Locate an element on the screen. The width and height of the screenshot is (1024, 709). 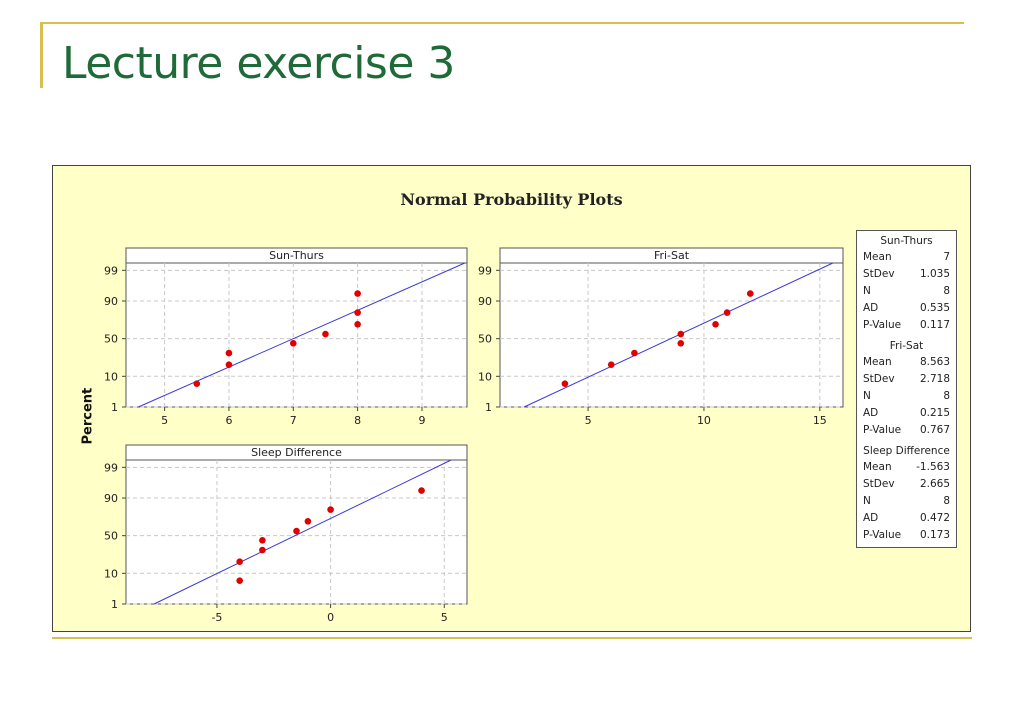
slide-left-accent is located at coordinates (41, 55).